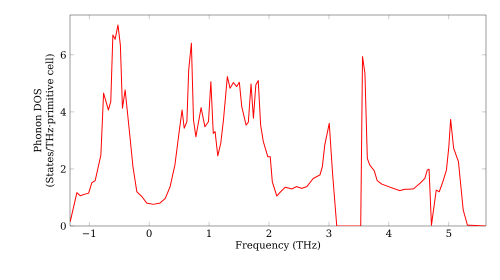 This screenshot has width=500, height=280. Describe the element at coordinates (209, 233) in the screenshot. I see `x-tick-label: 1` at that location.